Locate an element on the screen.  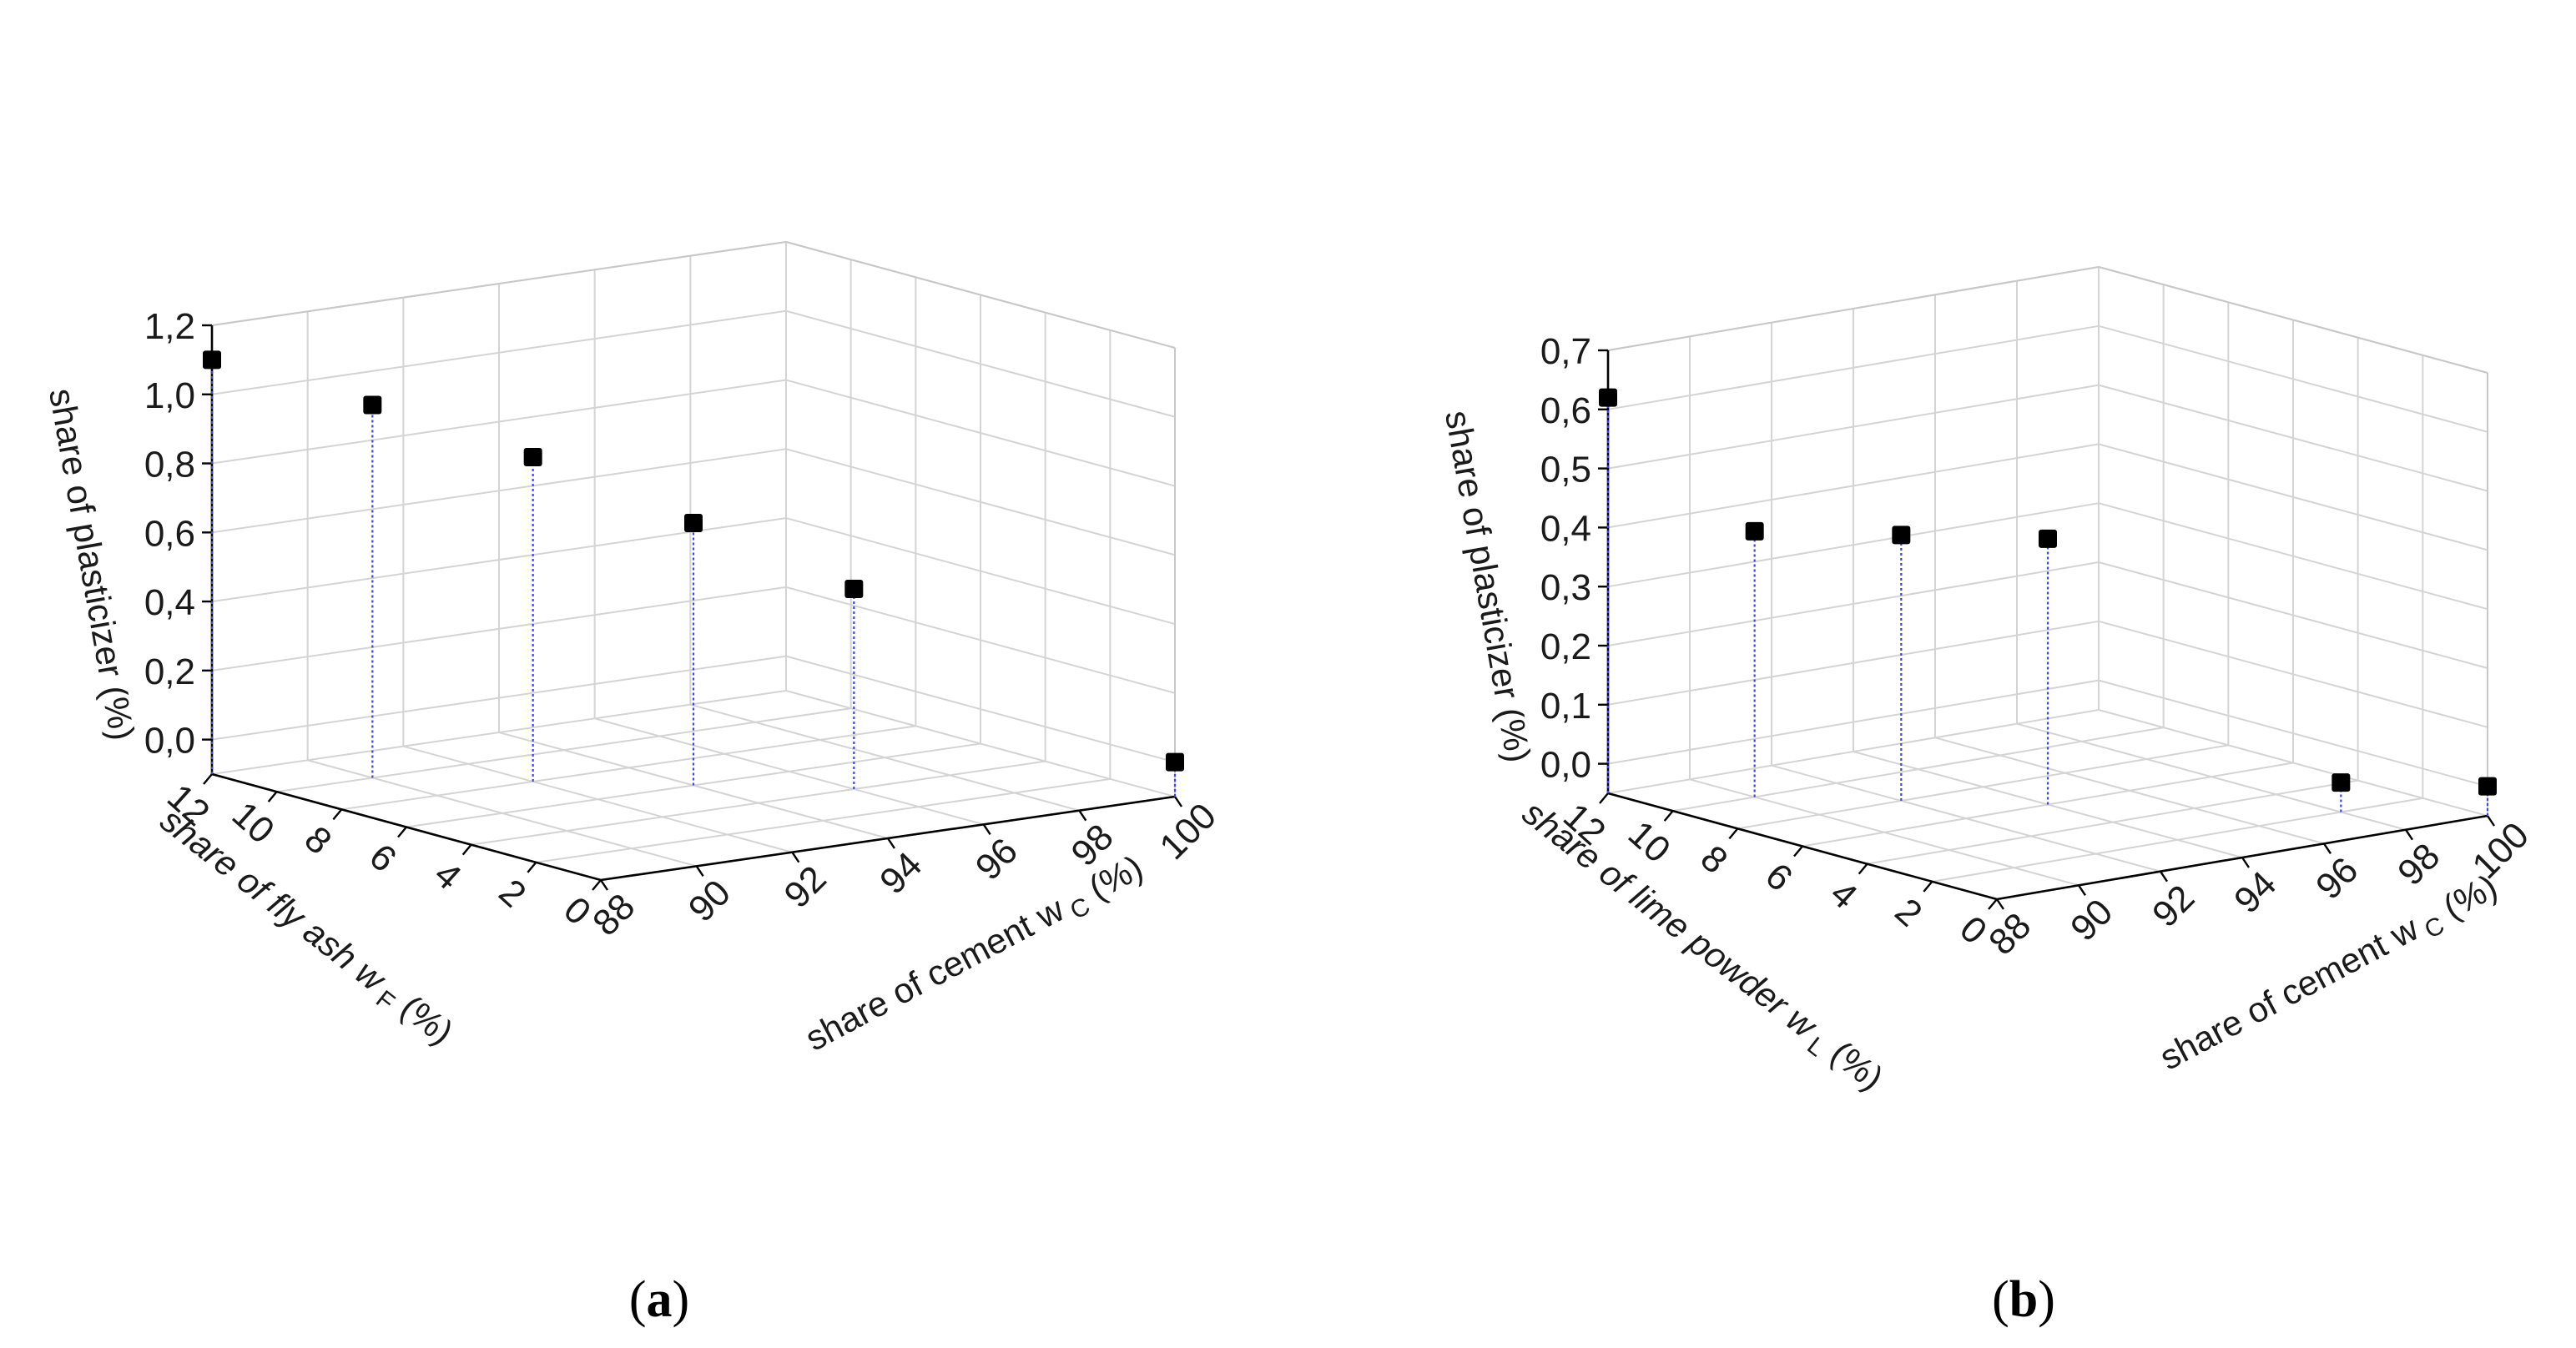
y-tick-label: 96 is located at coordinates (2337, 878).